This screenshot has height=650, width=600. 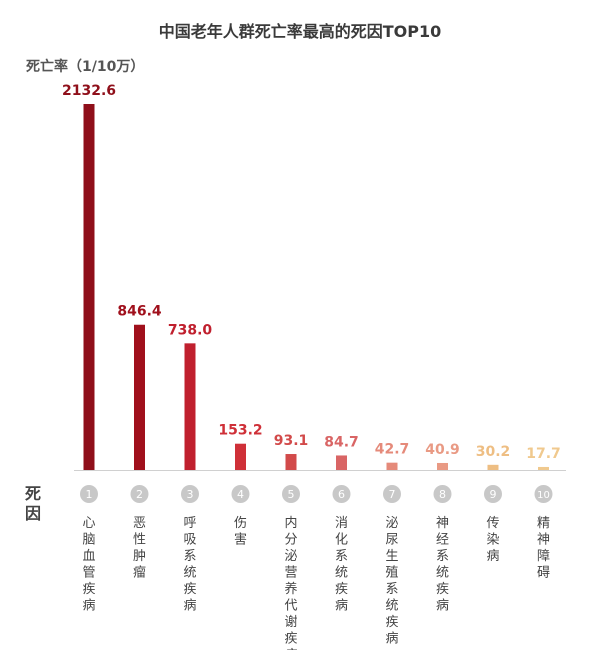 What do you see at coordinates (391, 573) in the screenshot?
I see `tick-label: 殖` at bounding box center [391, 573].